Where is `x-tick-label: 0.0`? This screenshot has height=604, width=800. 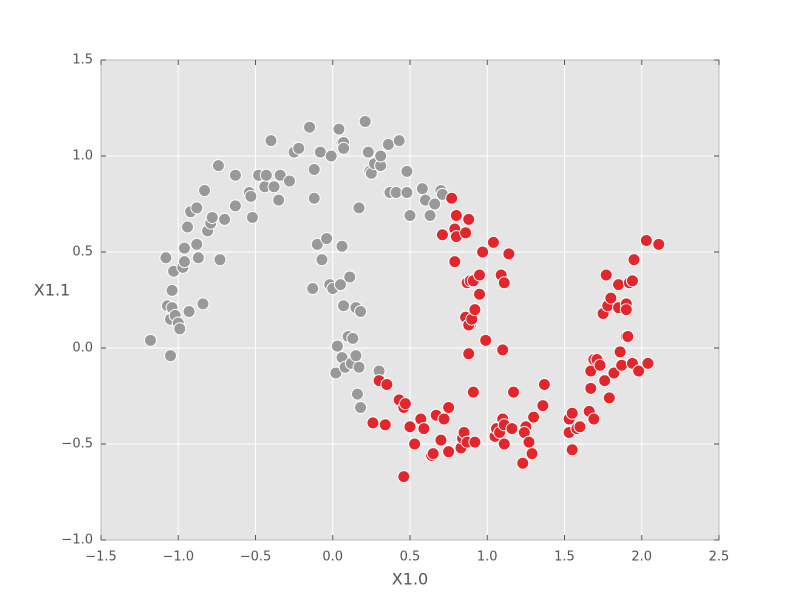 x-tick-label: 0.0 is located at coordinates (332, 557).